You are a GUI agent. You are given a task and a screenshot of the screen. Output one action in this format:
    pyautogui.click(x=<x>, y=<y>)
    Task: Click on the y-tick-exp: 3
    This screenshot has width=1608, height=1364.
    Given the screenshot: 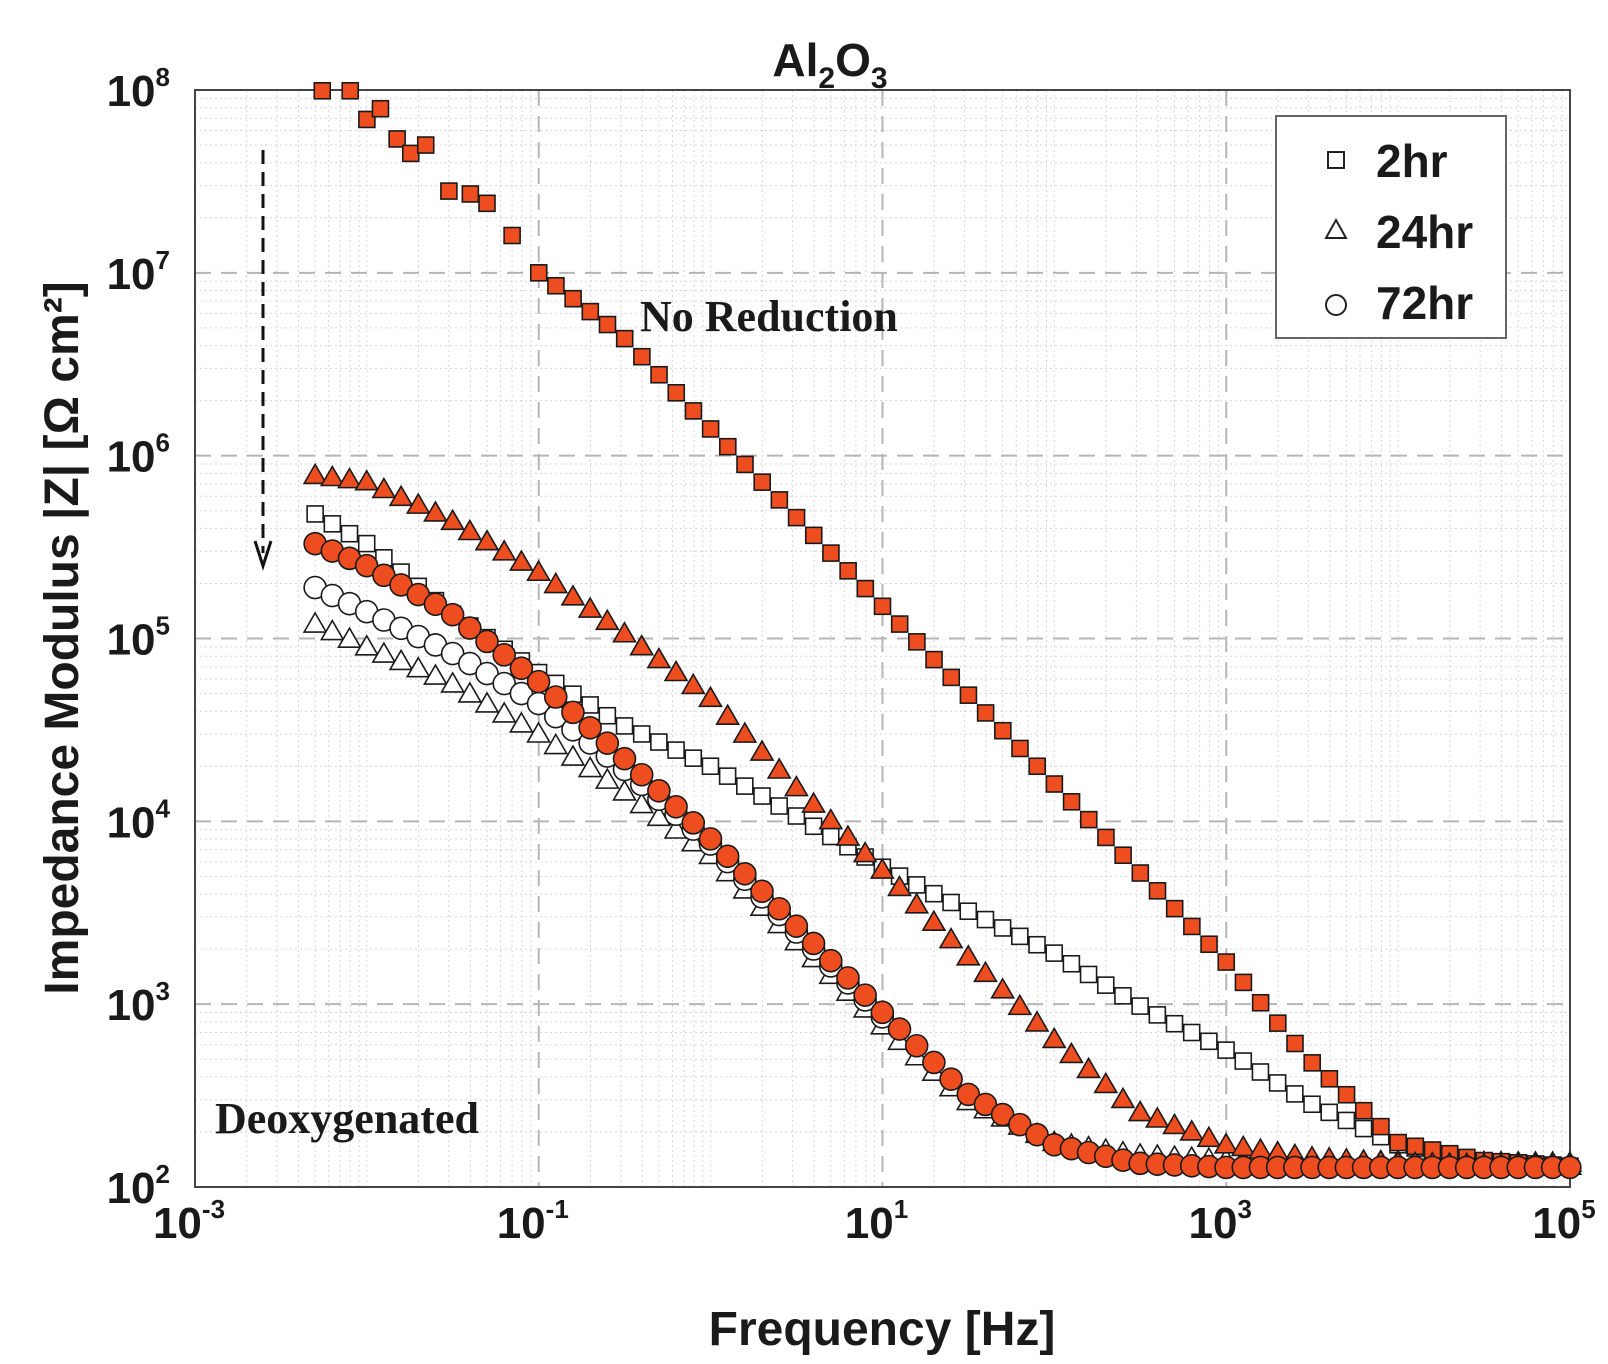 What is the action you would take?
    pyautogui.click(x=163, y=991)
    